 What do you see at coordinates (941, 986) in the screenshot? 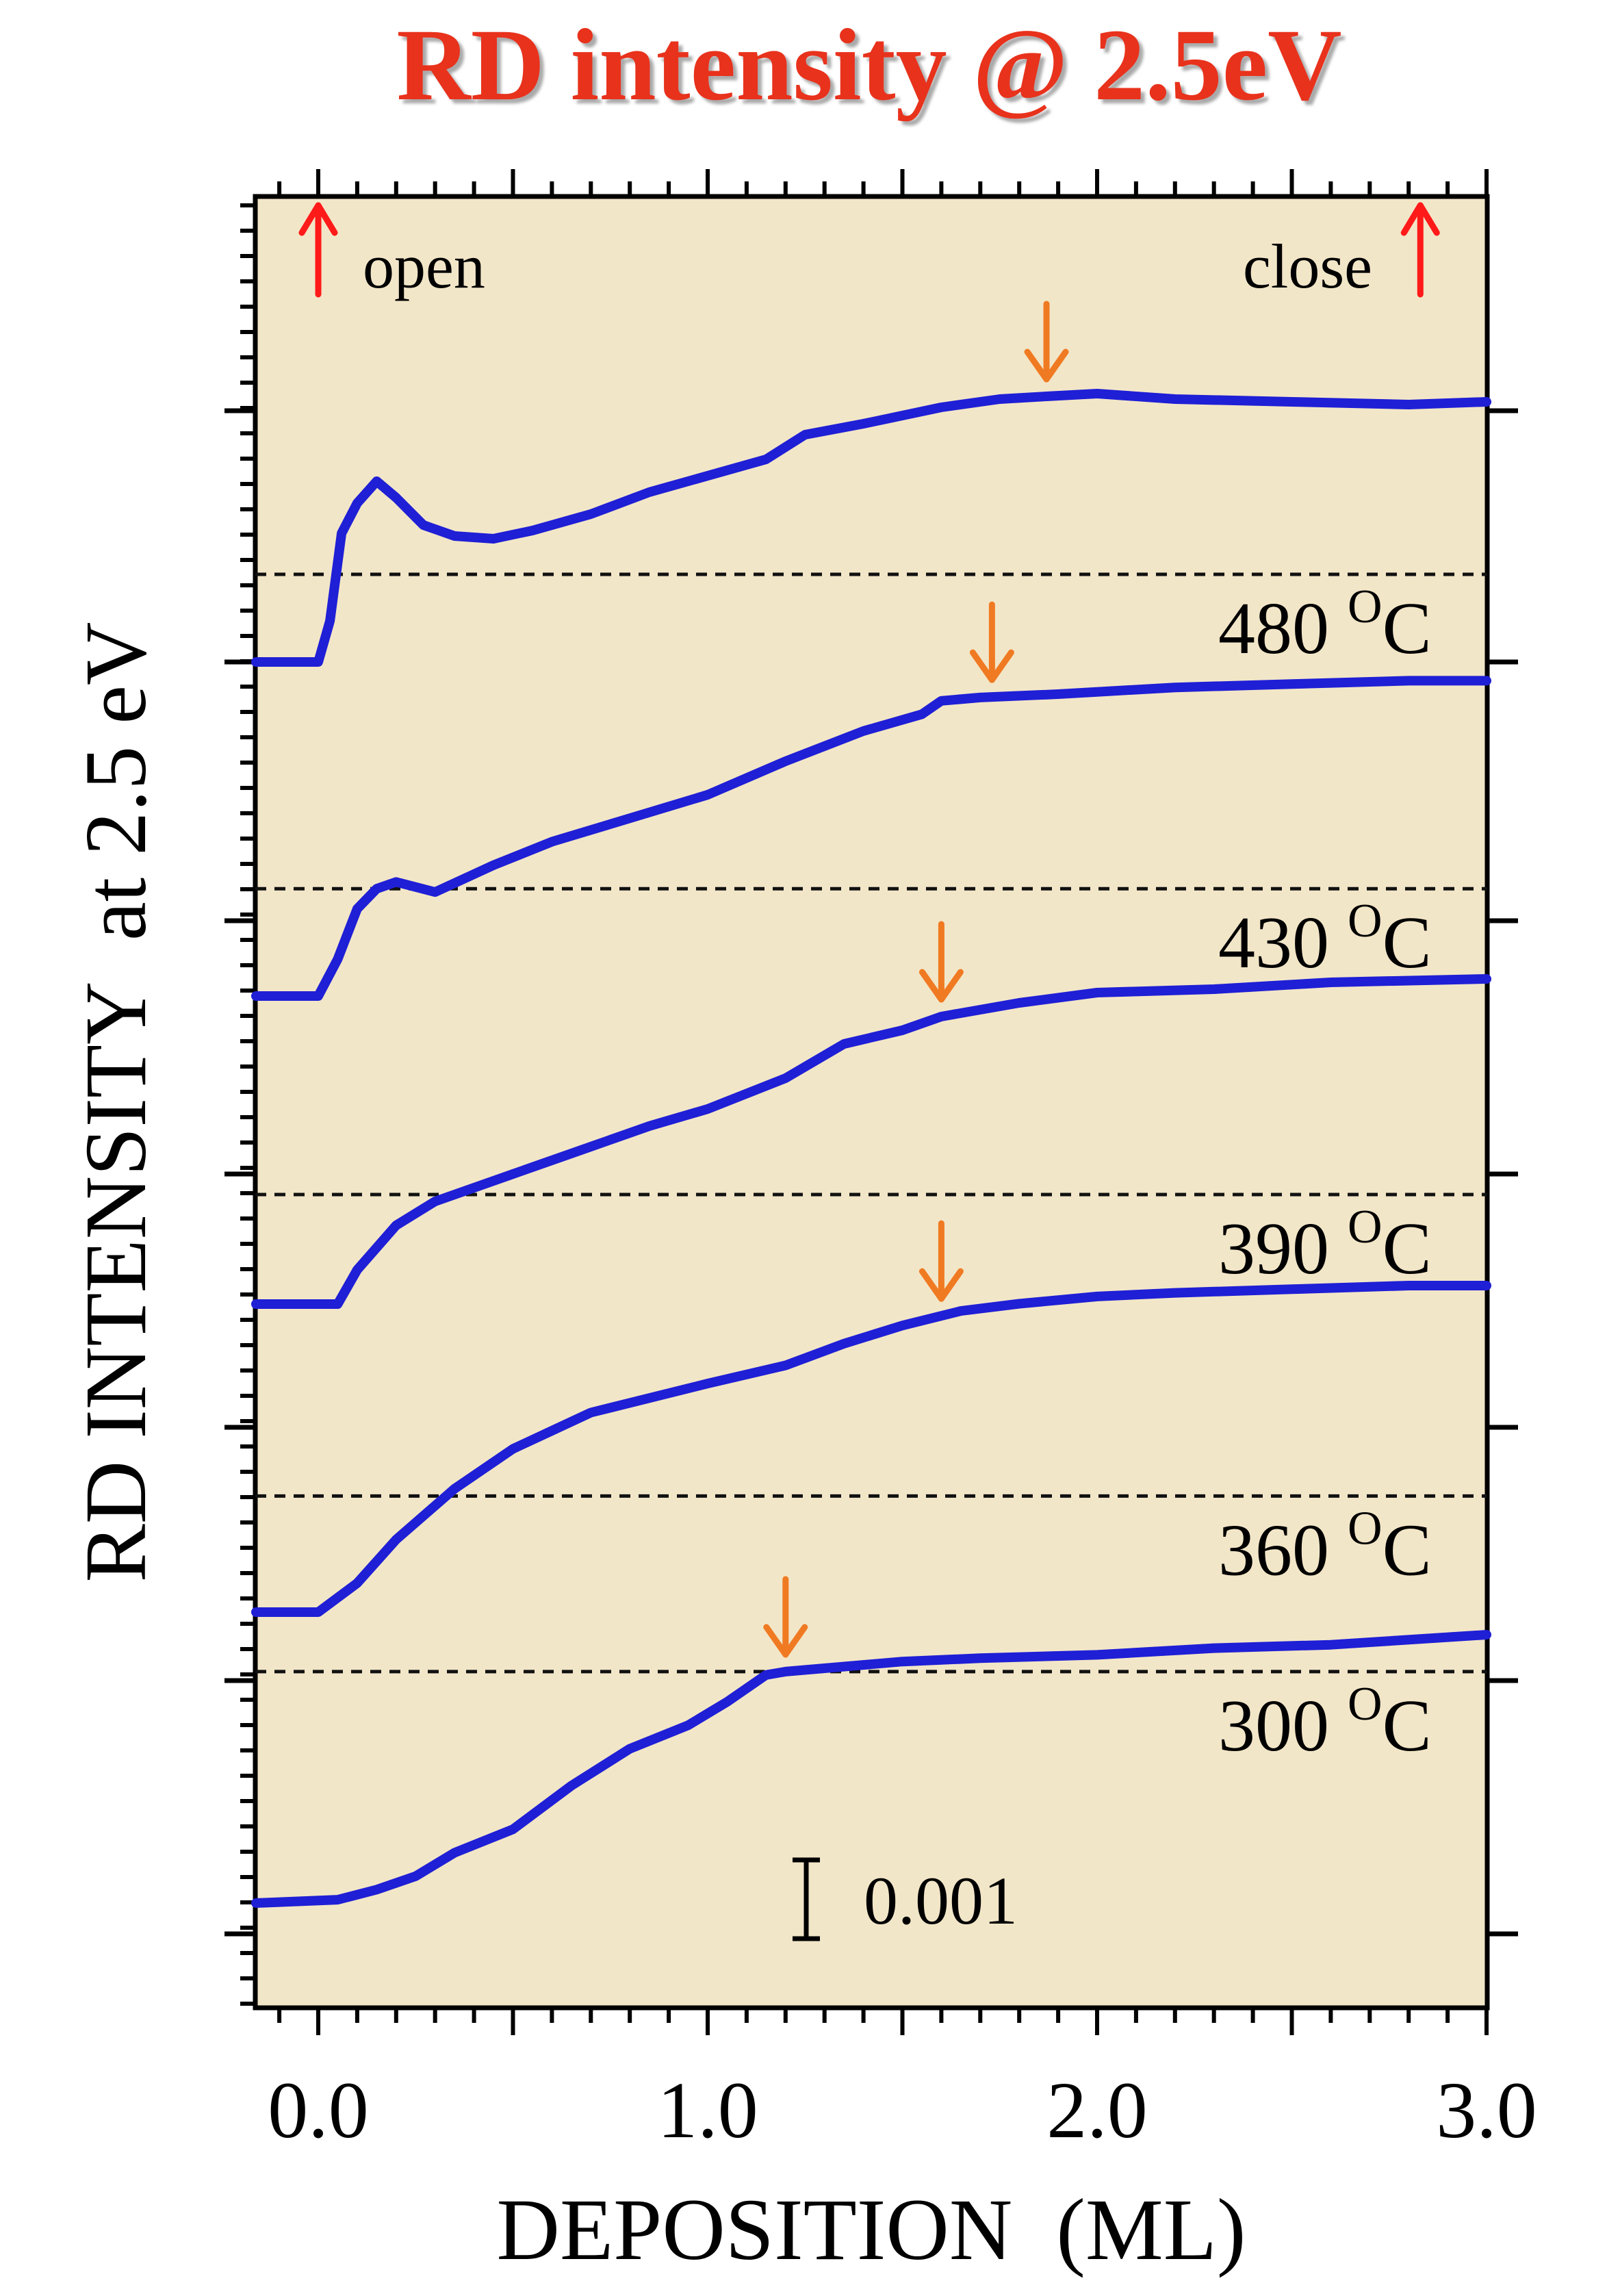
I see `saturation-arrow-390-head` at bounding box center [941, 986].